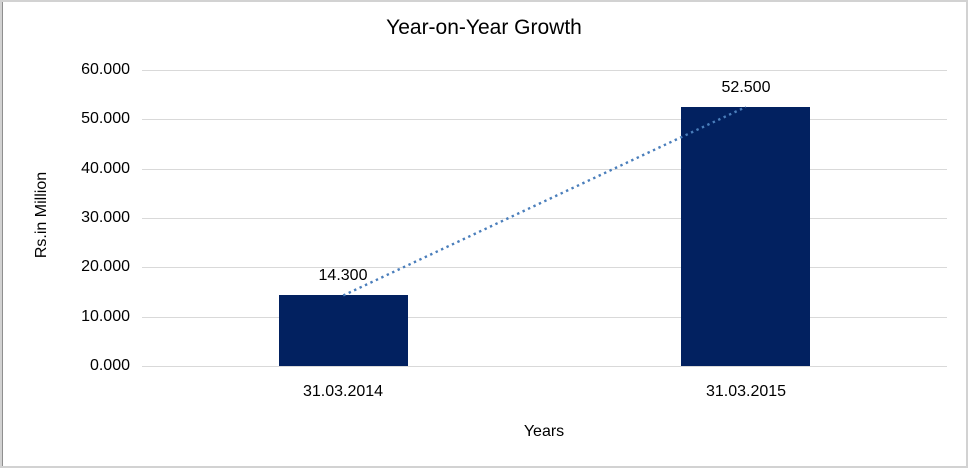  I want to click on category-label: 31.03.2015, so click(746, 391).